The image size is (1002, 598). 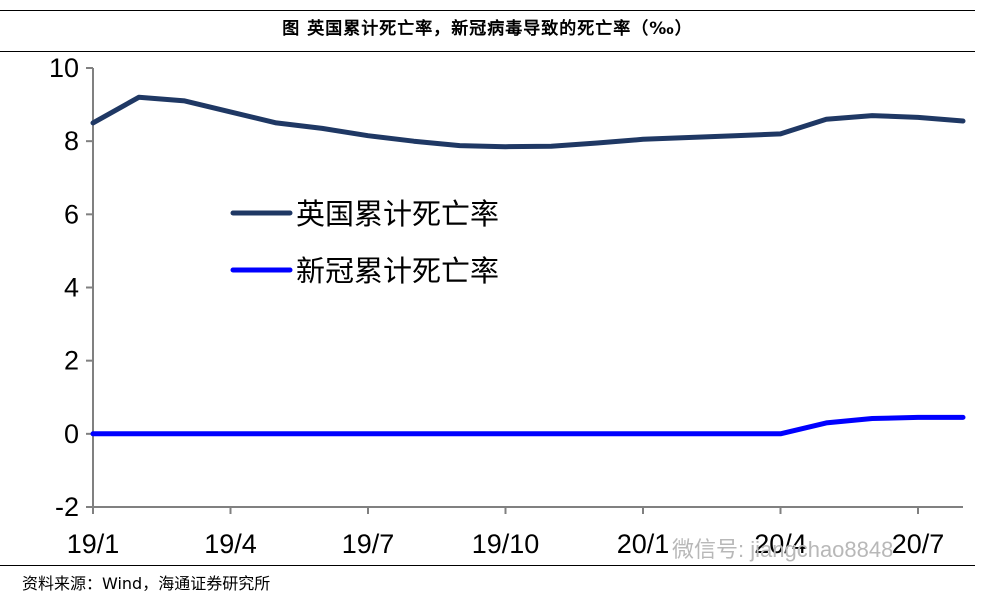 What do you see at coordinates (506, 544) in the screenshot?
I see `x-tick-label: 19/10` at bounding box center [506, 544].